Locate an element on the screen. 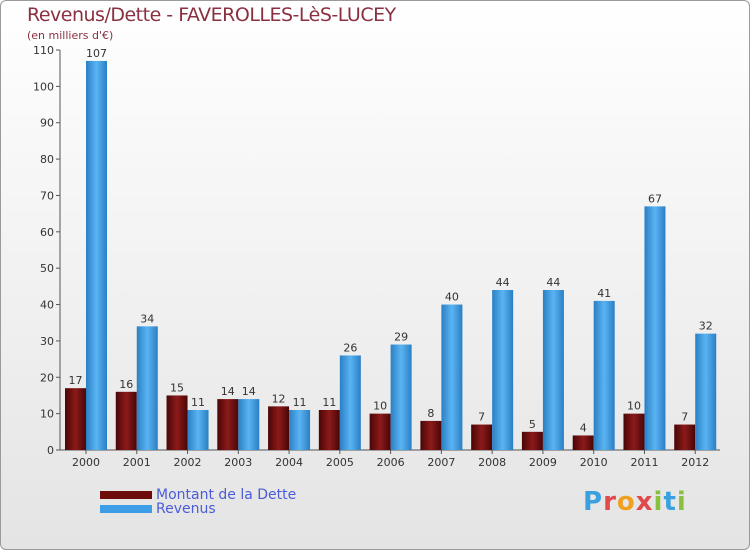  bar-dette-2012 is located at coordinates (685, 437).